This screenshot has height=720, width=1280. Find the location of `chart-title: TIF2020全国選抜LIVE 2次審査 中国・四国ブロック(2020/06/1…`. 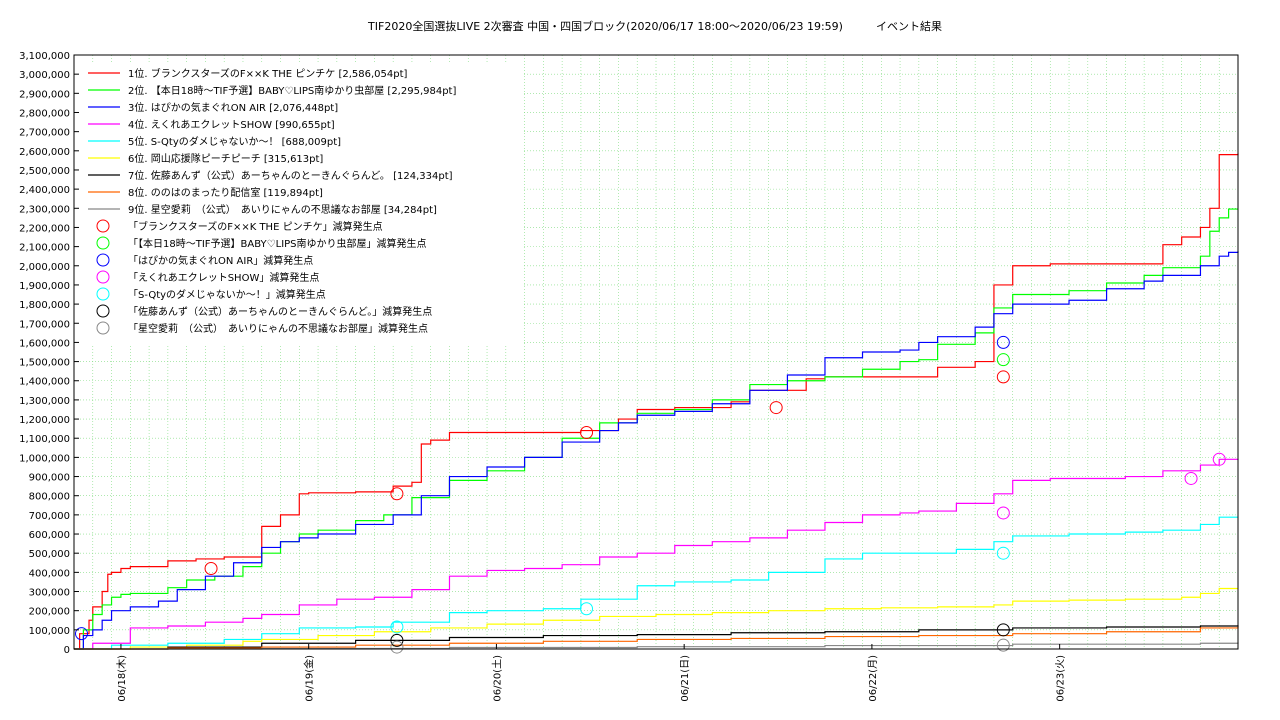

chart-title: TIF2020全国選抜LIVE 2次審査 中国・四国ブロック(2020/06/1… is located at coordinates (654, 26).